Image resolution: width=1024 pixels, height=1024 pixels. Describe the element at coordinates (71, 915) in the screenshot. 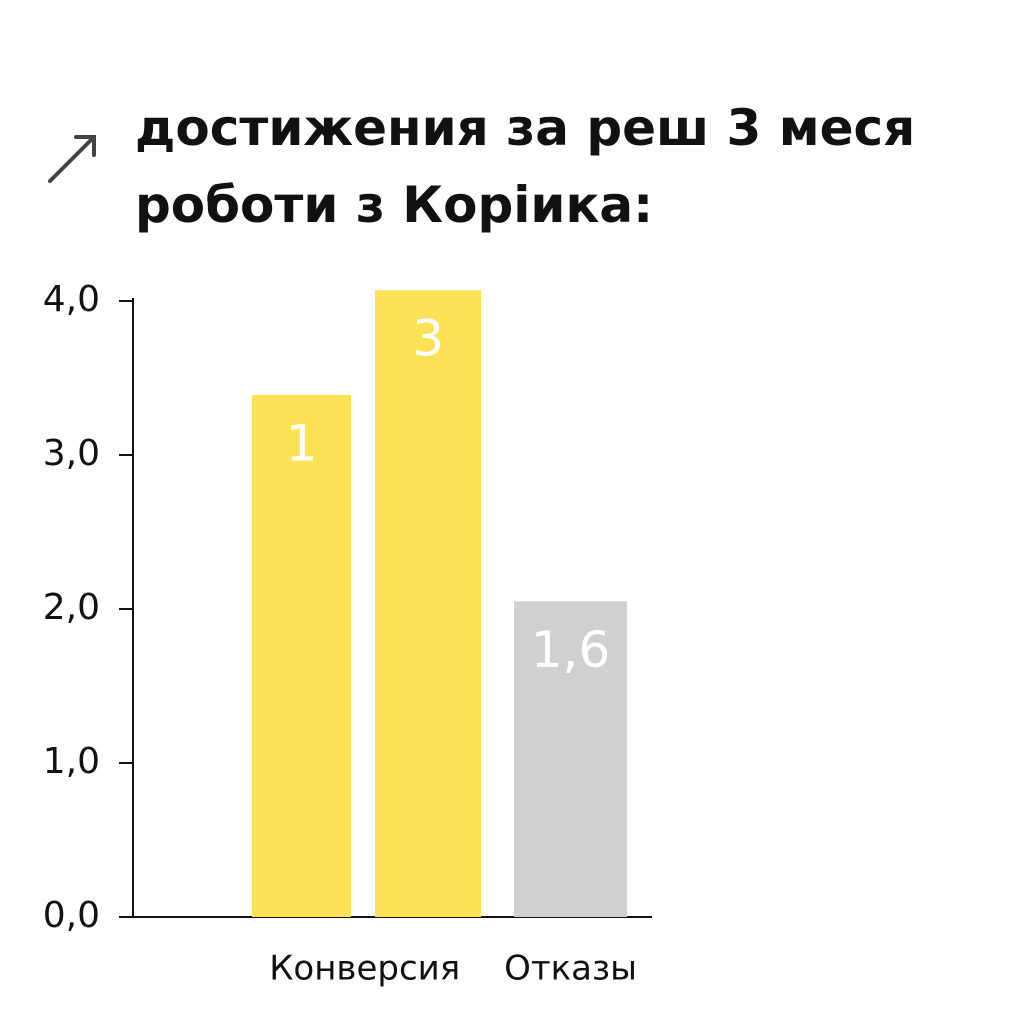

I see `y-tick-label: 0,0` at that location.